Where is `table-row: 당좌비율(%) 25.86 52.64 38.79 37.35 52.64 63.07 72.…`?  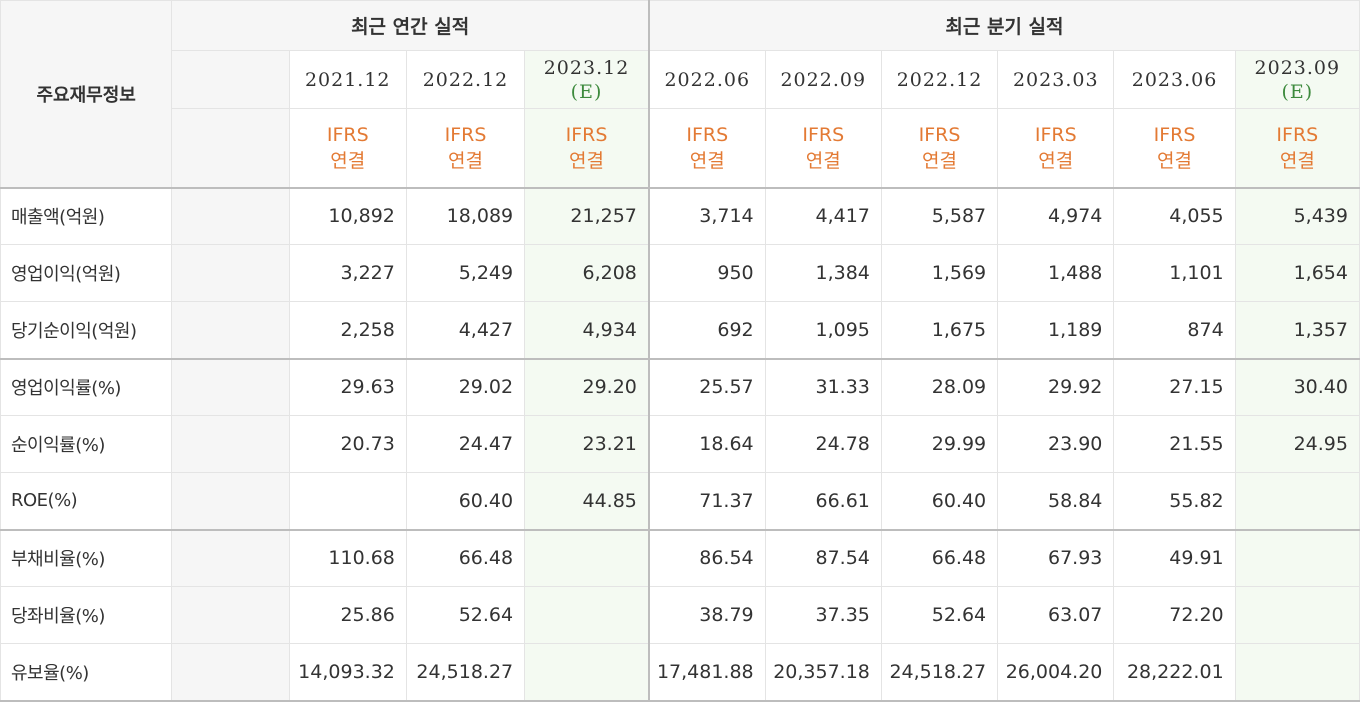 table-row: 당좌비율(%) 25.86 52.64 38.79 37.35 52.64 63.07 72.… is located at coordinates (680, 615).